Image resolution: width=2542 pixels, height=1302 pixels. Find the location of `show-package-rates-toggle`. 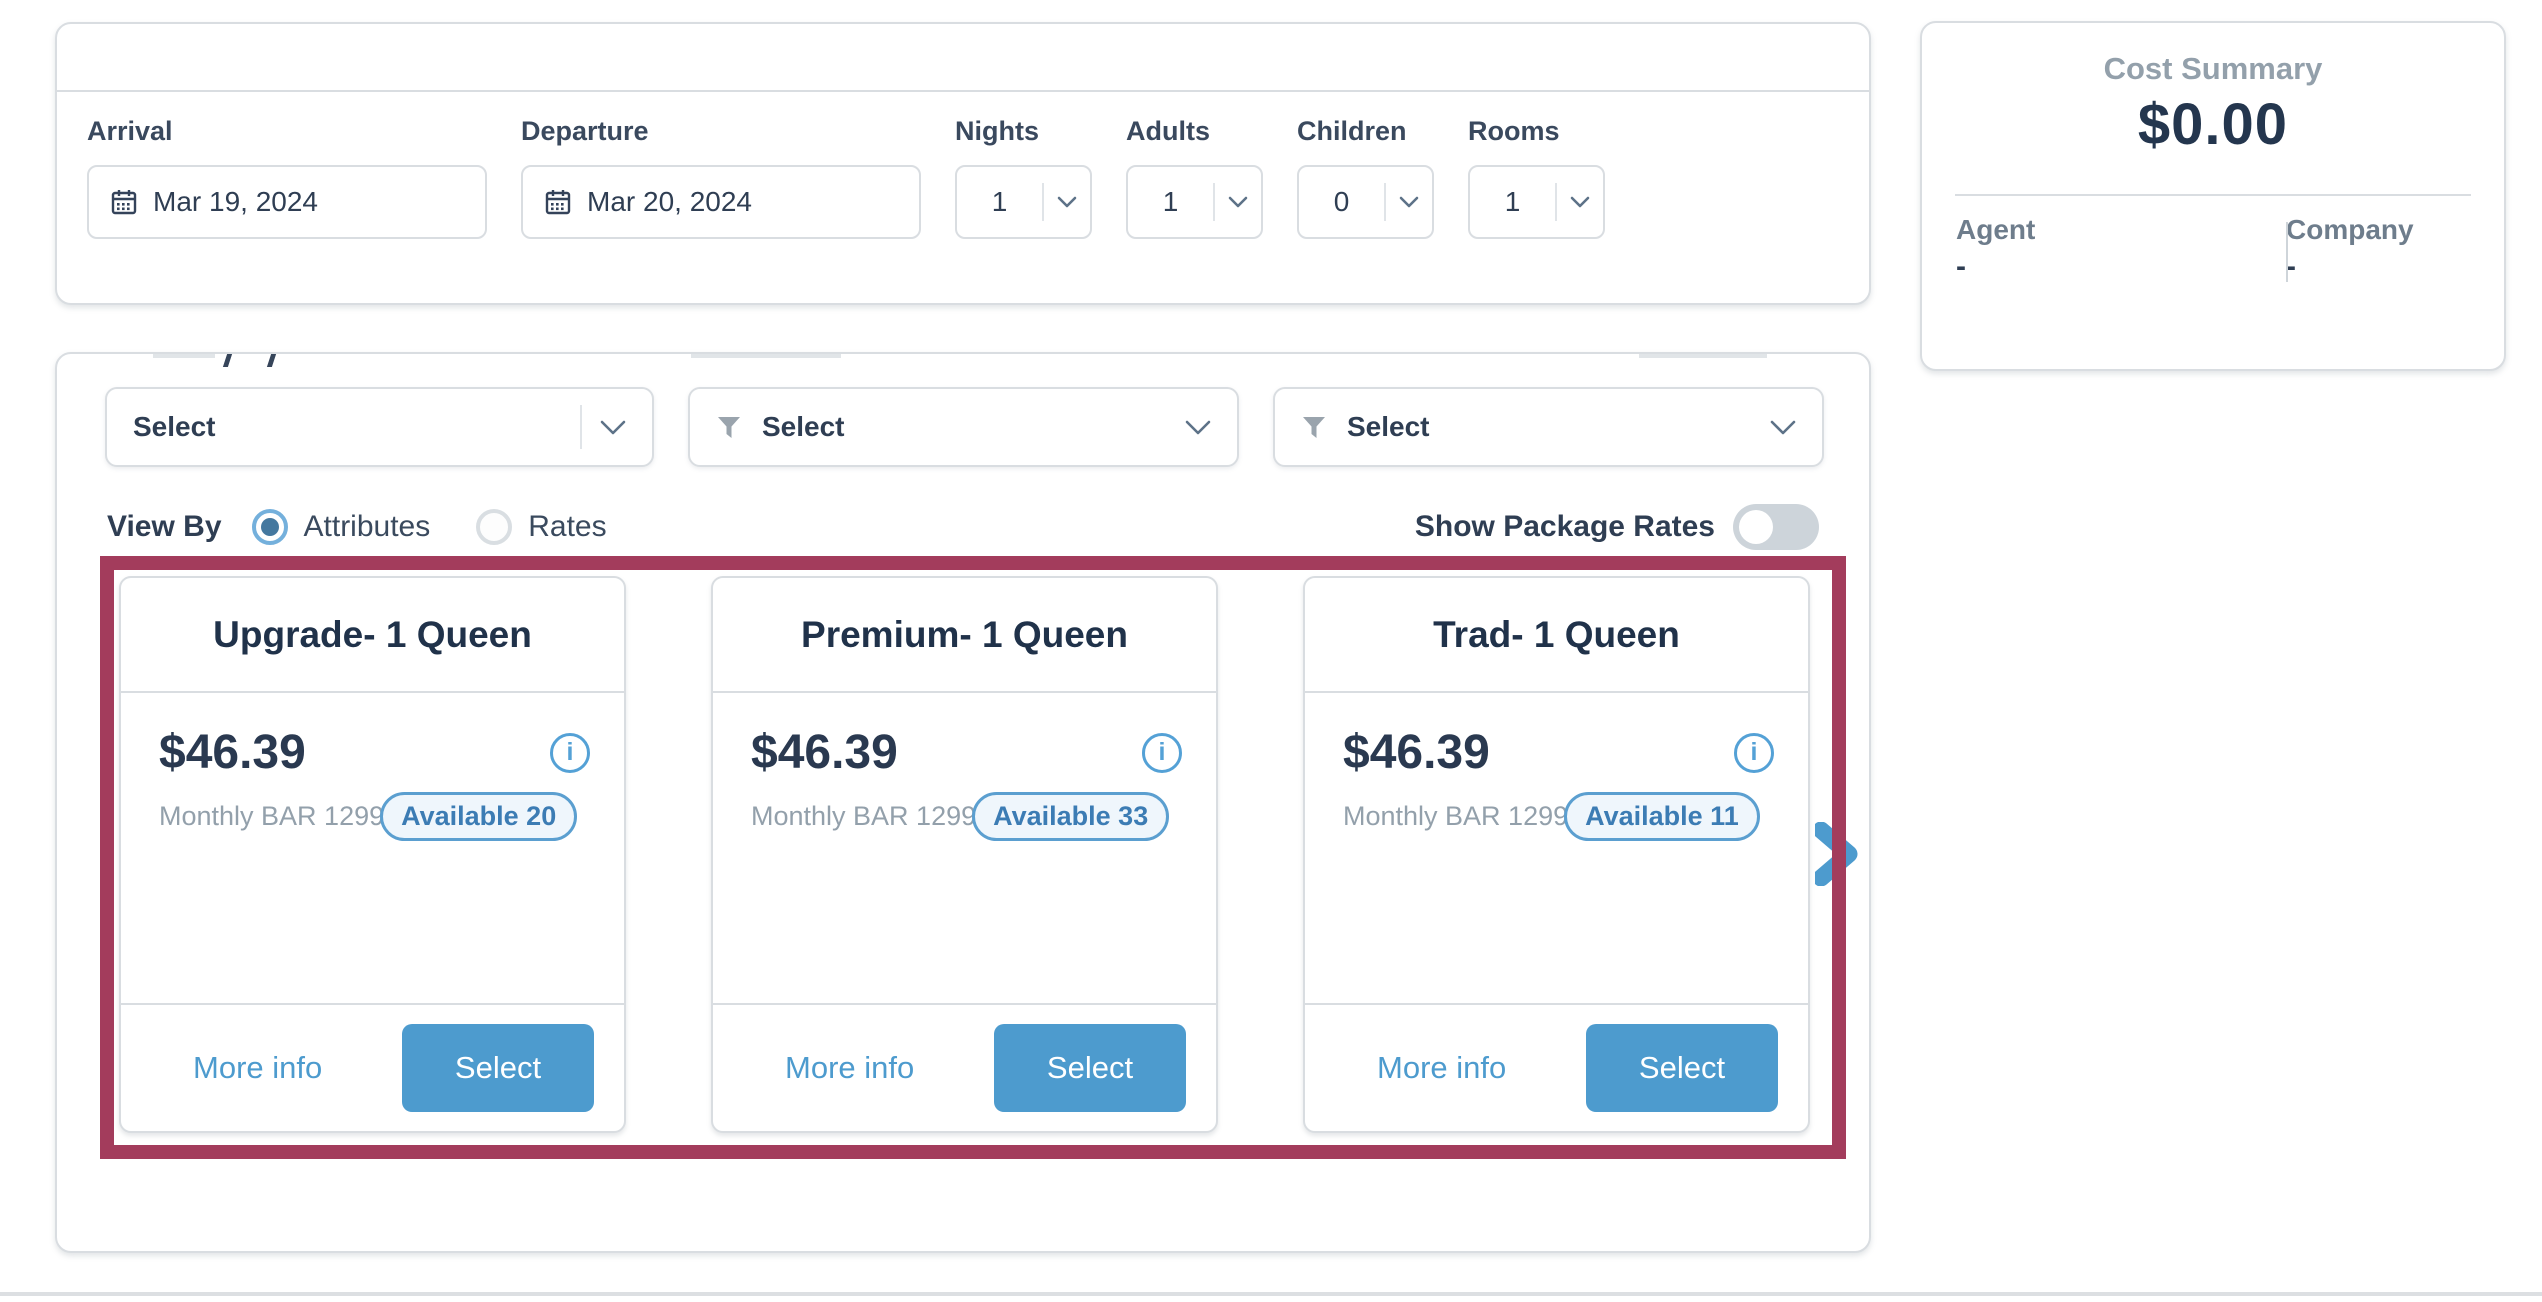

show-package-rates-toggle is located at coordinates (1776, 527).